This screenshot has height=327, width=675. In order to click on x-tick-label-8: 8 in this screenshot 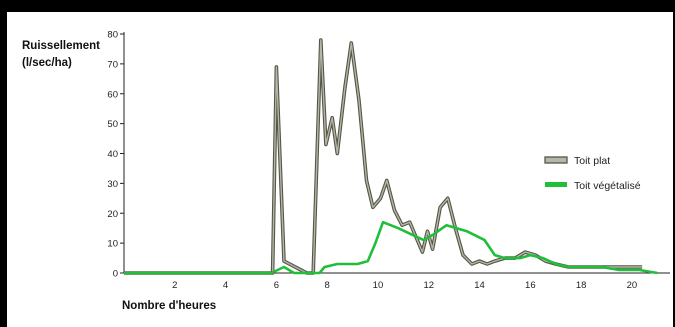, I will do `click(327, 285)`.